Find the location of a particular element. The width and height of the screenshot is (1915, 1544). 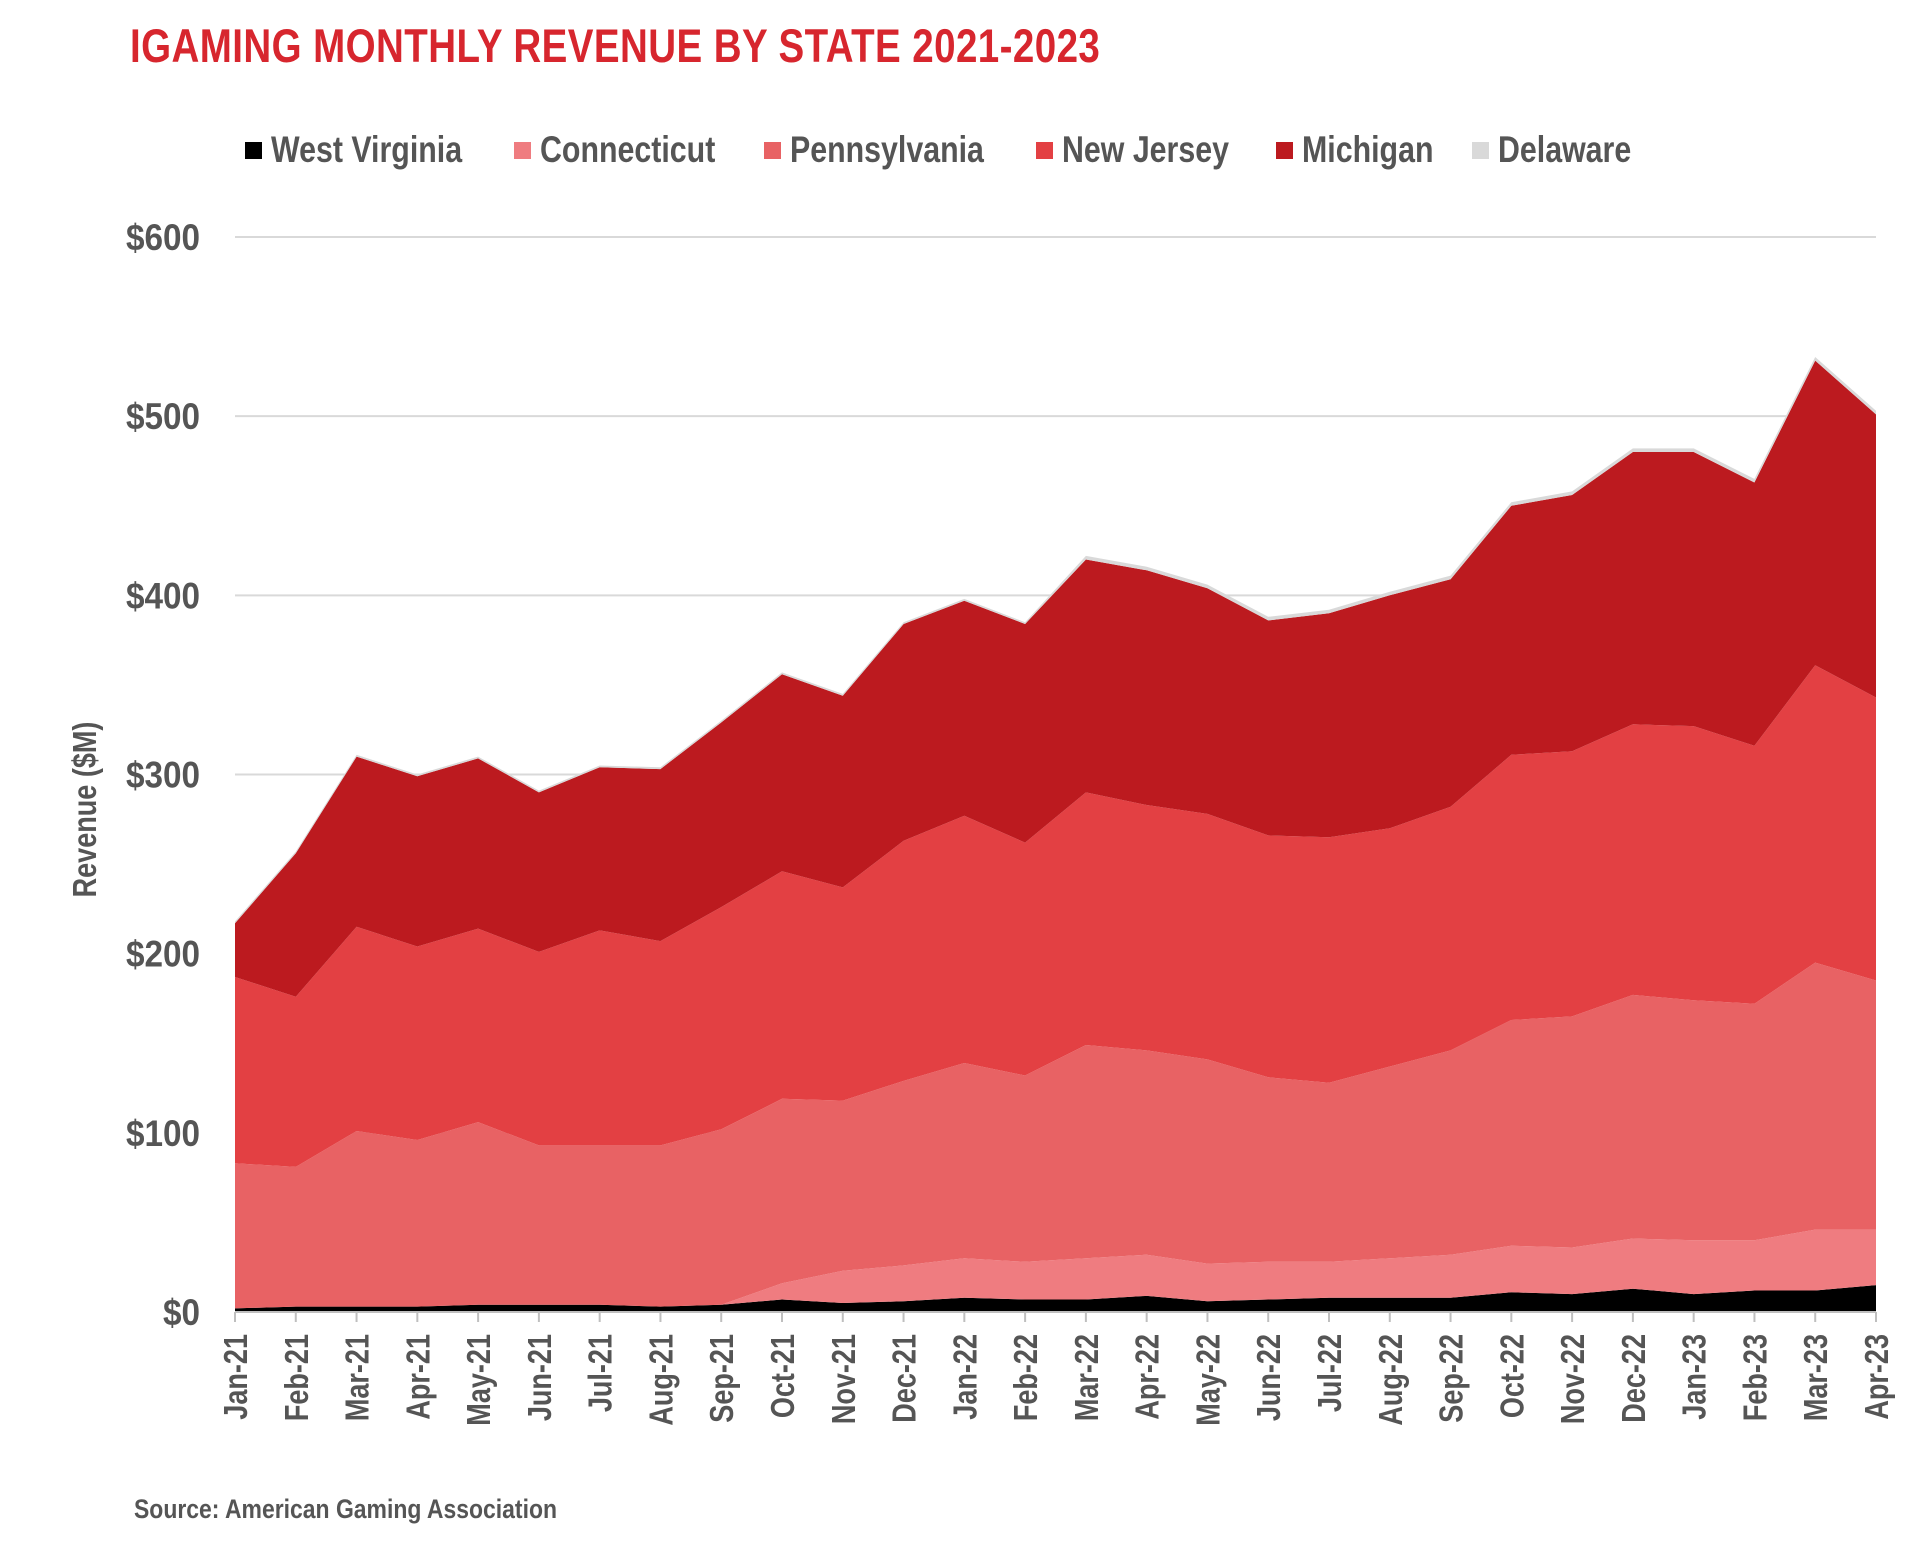

x-tick-label: Oct-21 is located at coordinates (784, 1376).